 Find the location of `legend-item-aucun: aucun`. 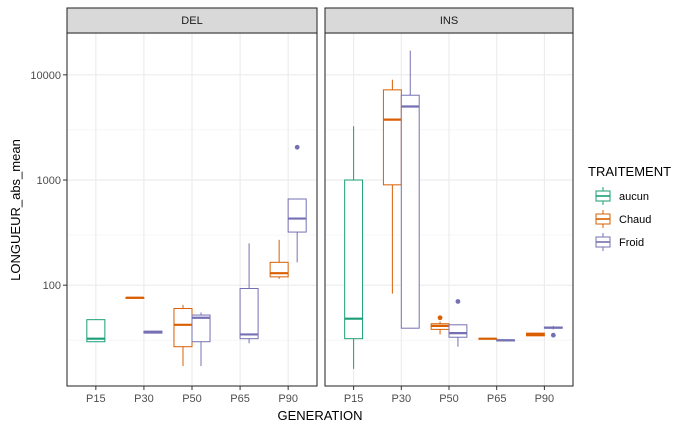

legend-item-aucun: aucun is located at coordinates (621, 196).